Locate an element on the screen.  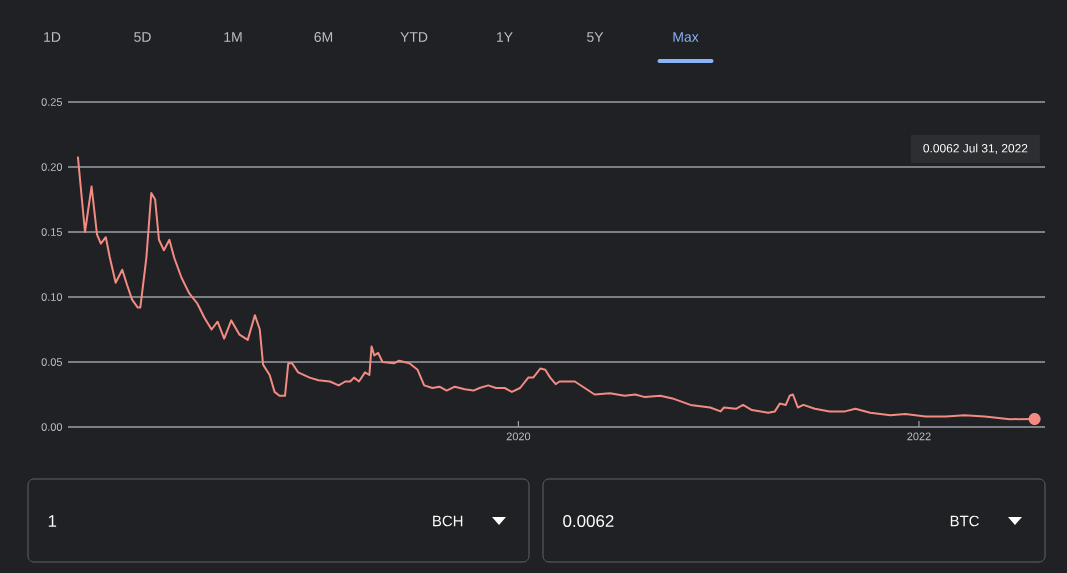
x-tick-label: 2020 is located at coordinates (518, 436).